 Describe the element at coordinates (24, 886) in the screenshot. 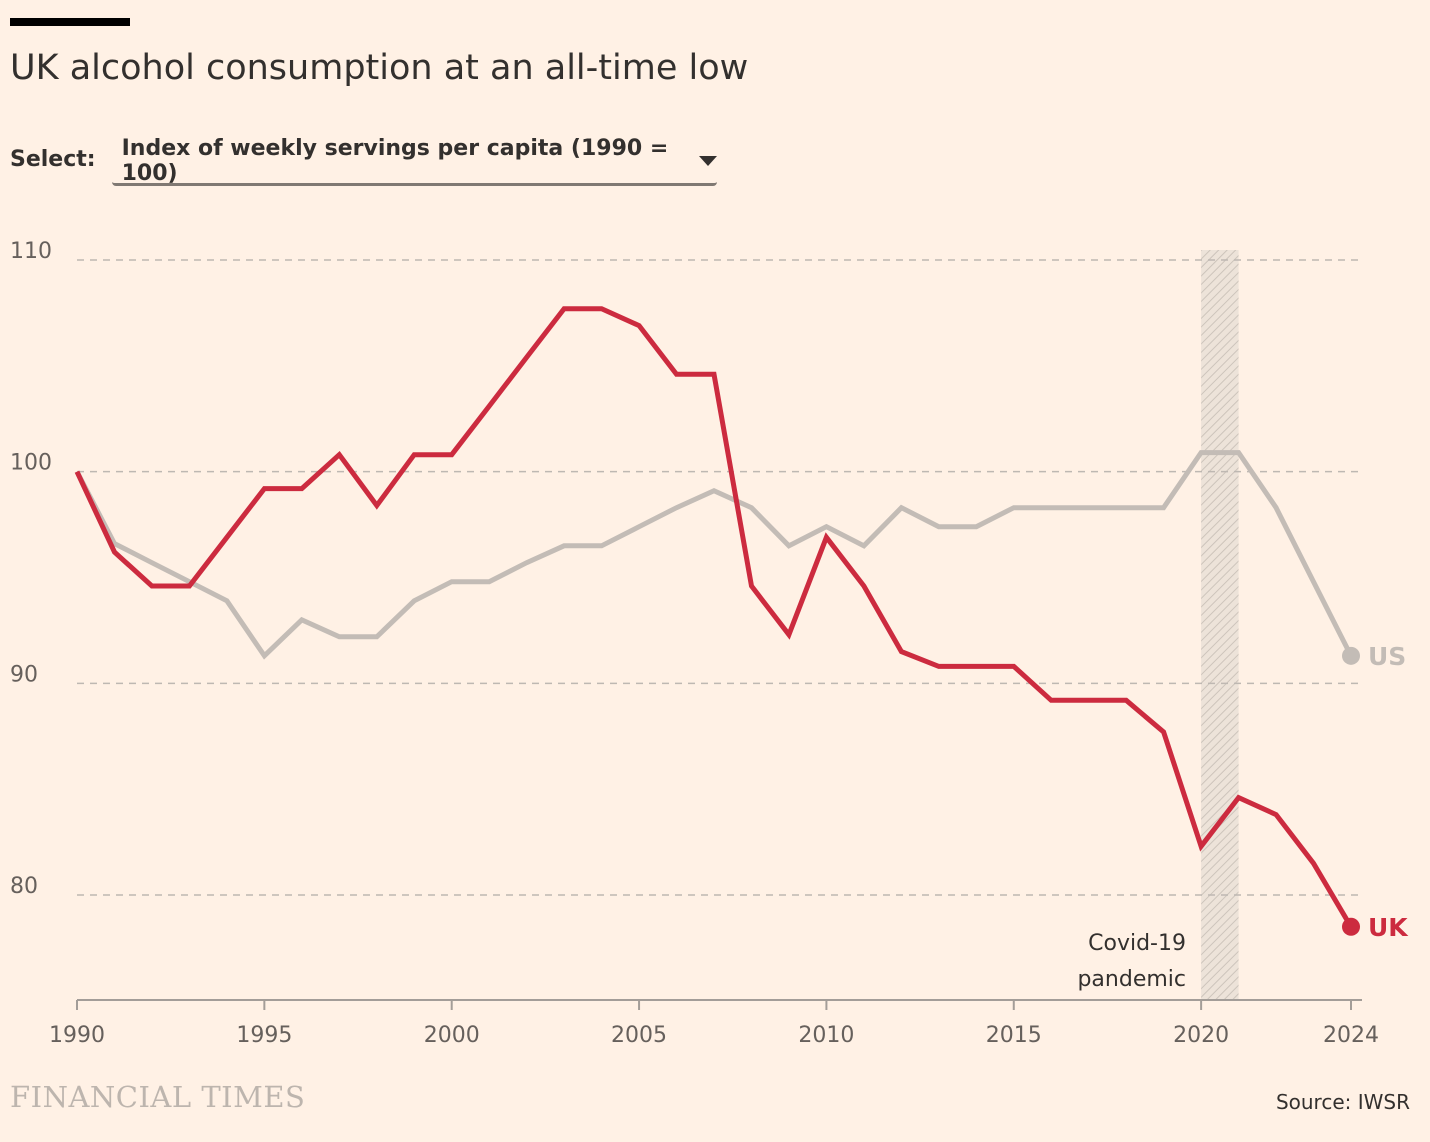

I see `y-tick-label: 80` at that location.